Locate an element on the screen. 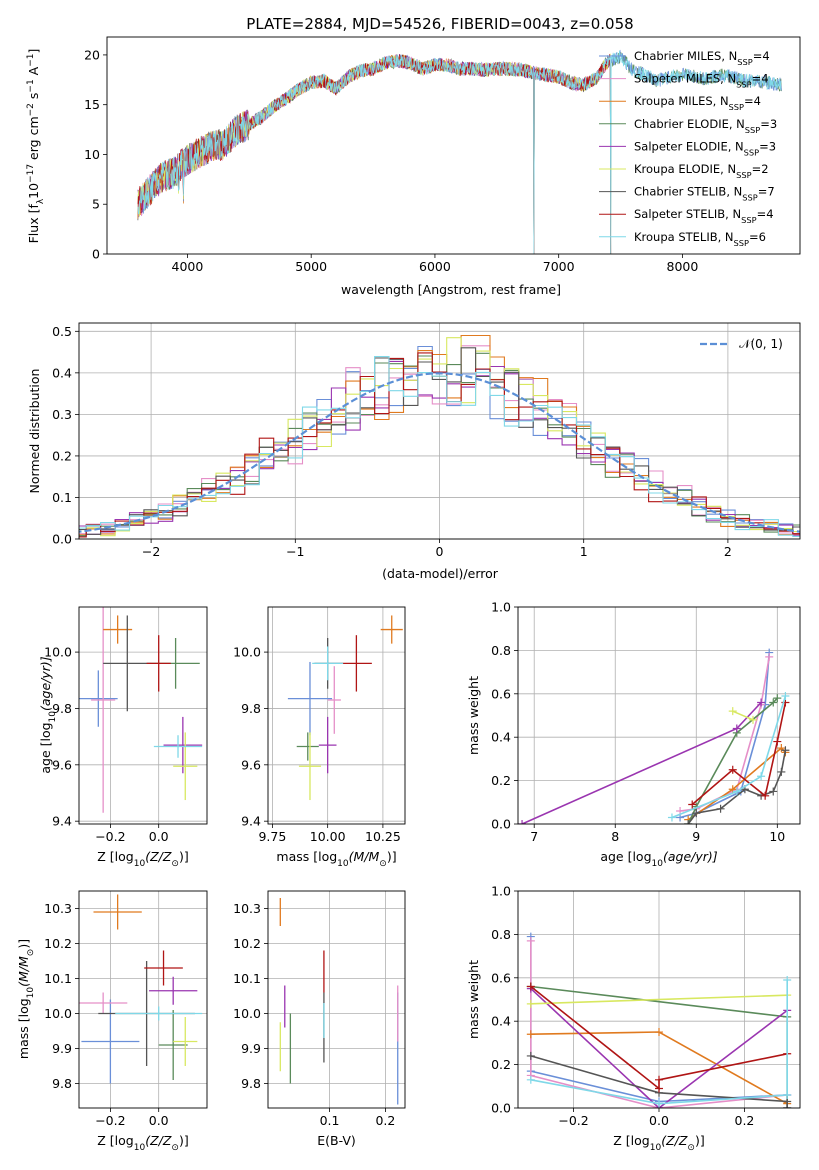 This screenshot has height=1170, width=819. tick-label-y: 0.0 is located at coordinates (501, 1108).